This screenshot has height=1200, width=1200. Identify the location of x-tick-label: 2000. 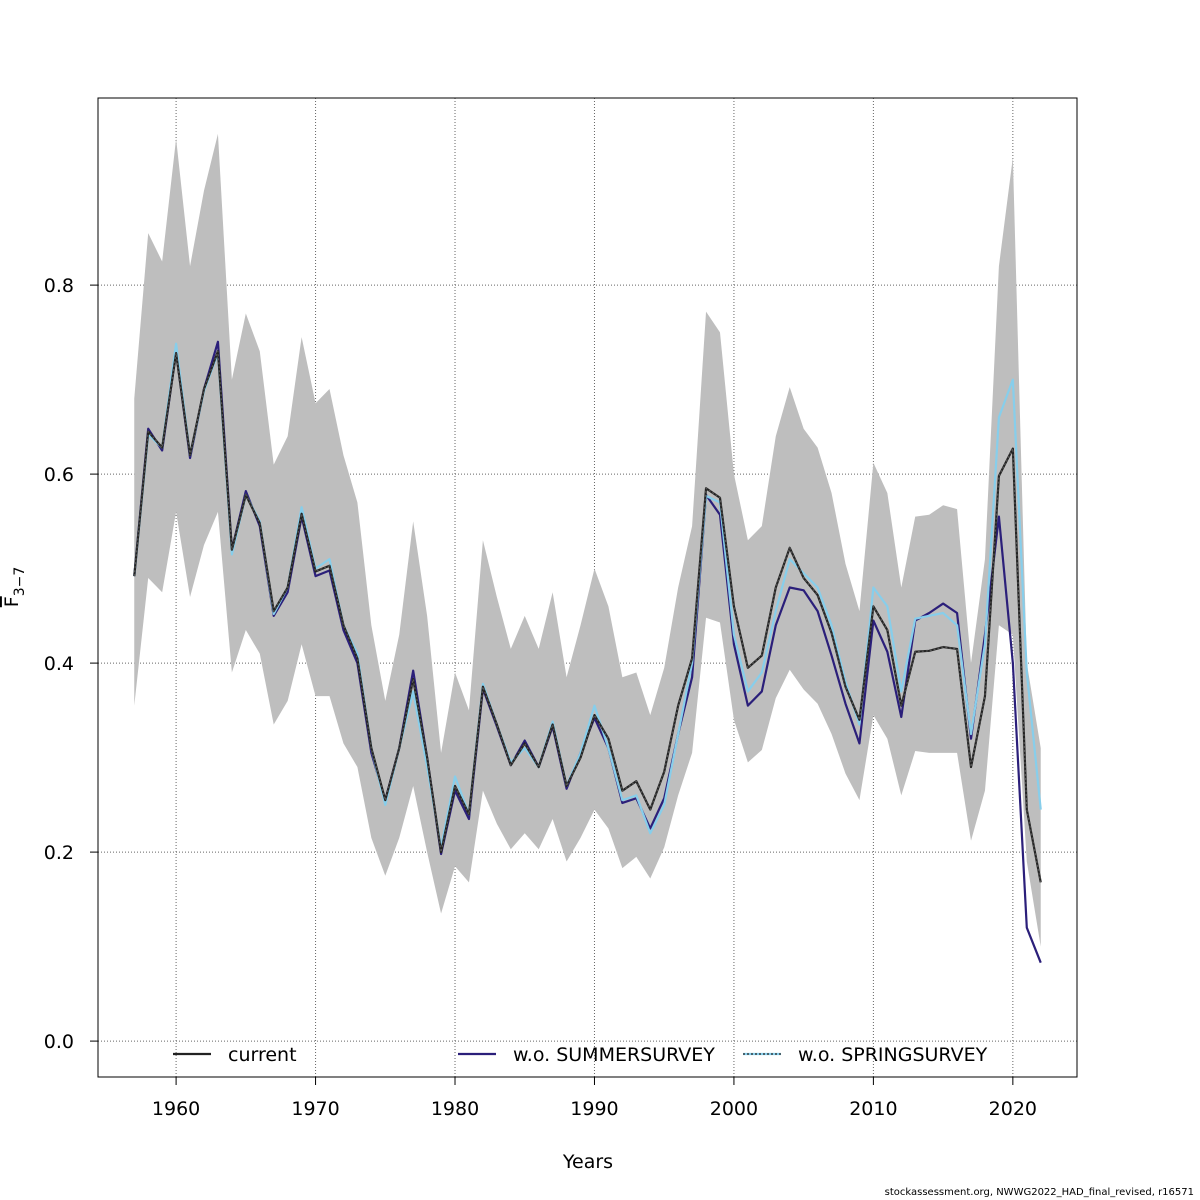
(734, 1109).